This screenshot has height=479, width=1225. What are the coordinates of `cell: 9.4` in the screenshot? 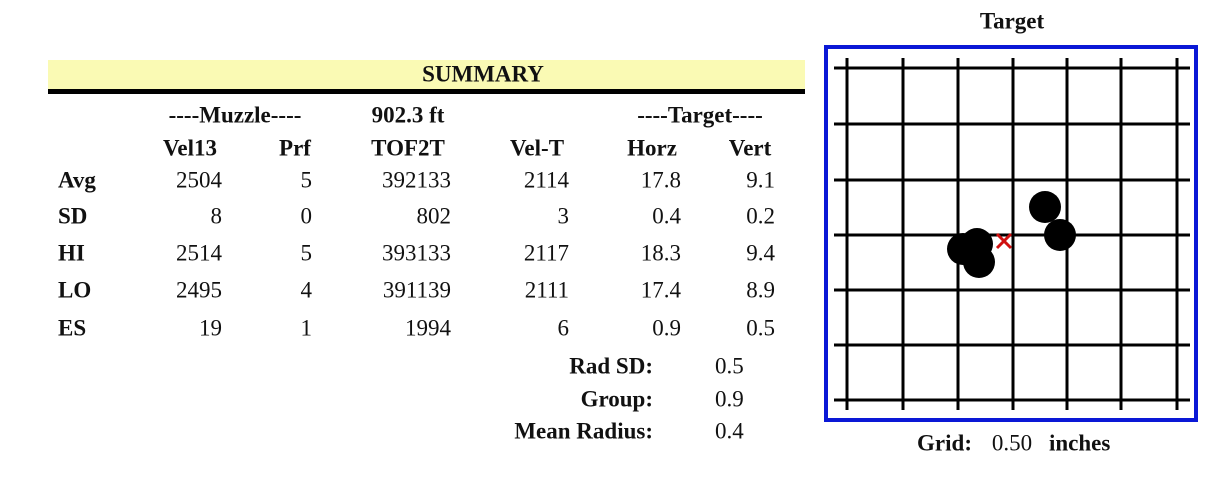 It's located at (760, 252).